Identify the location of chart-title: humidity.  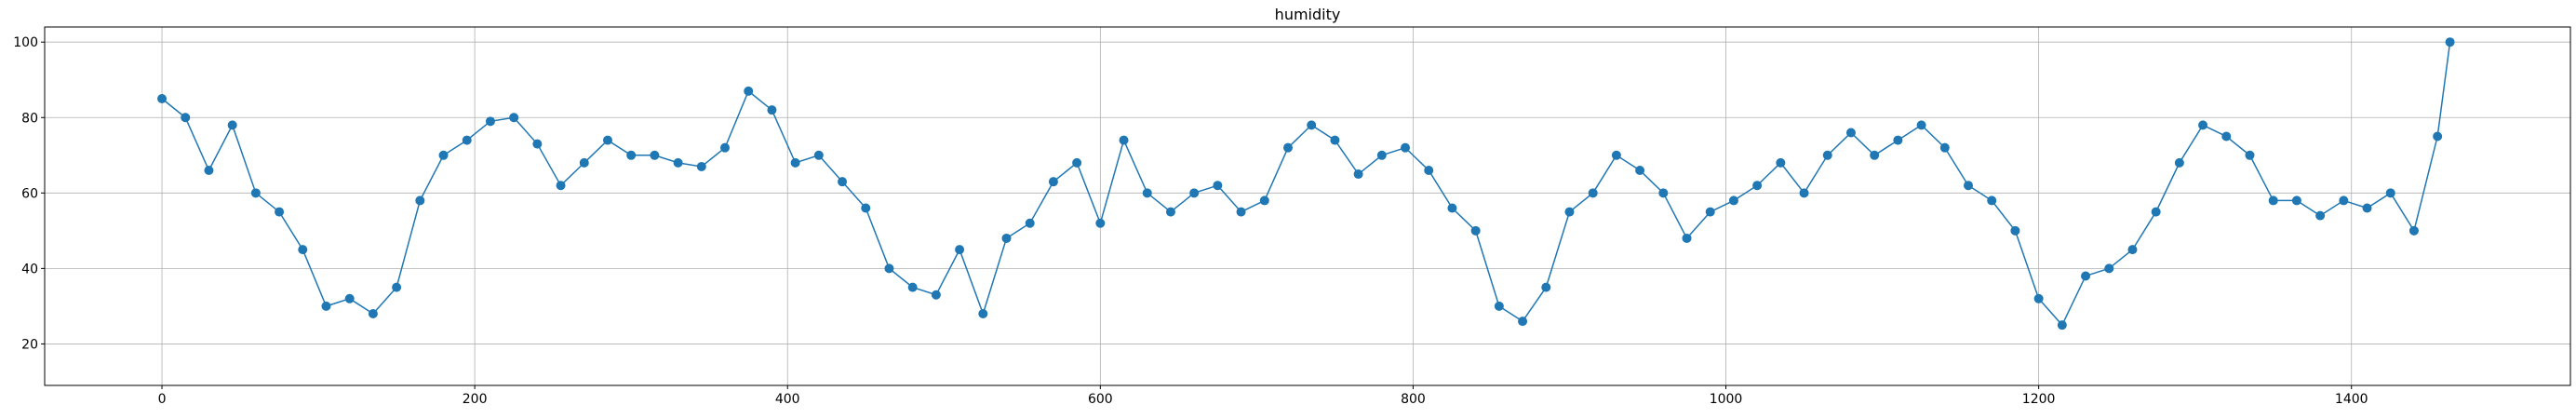
(1308, 15).